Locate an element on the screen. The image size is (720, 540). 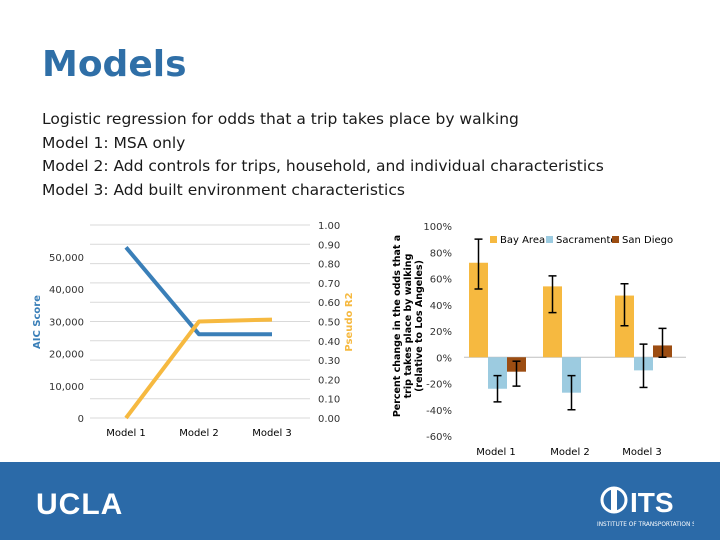
y-tick-label: 40% is located at coordinates (441, 306).